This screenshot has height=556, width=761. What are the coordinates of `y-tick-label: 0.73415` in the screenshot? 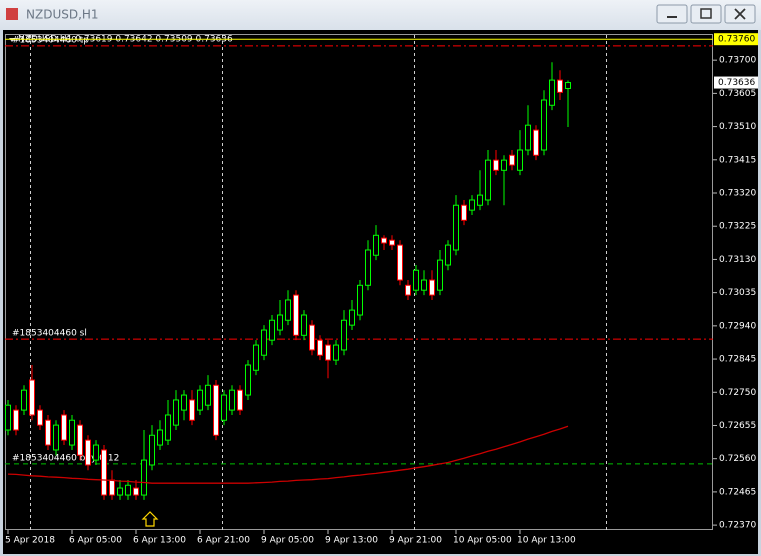 It's located at (737, 160).